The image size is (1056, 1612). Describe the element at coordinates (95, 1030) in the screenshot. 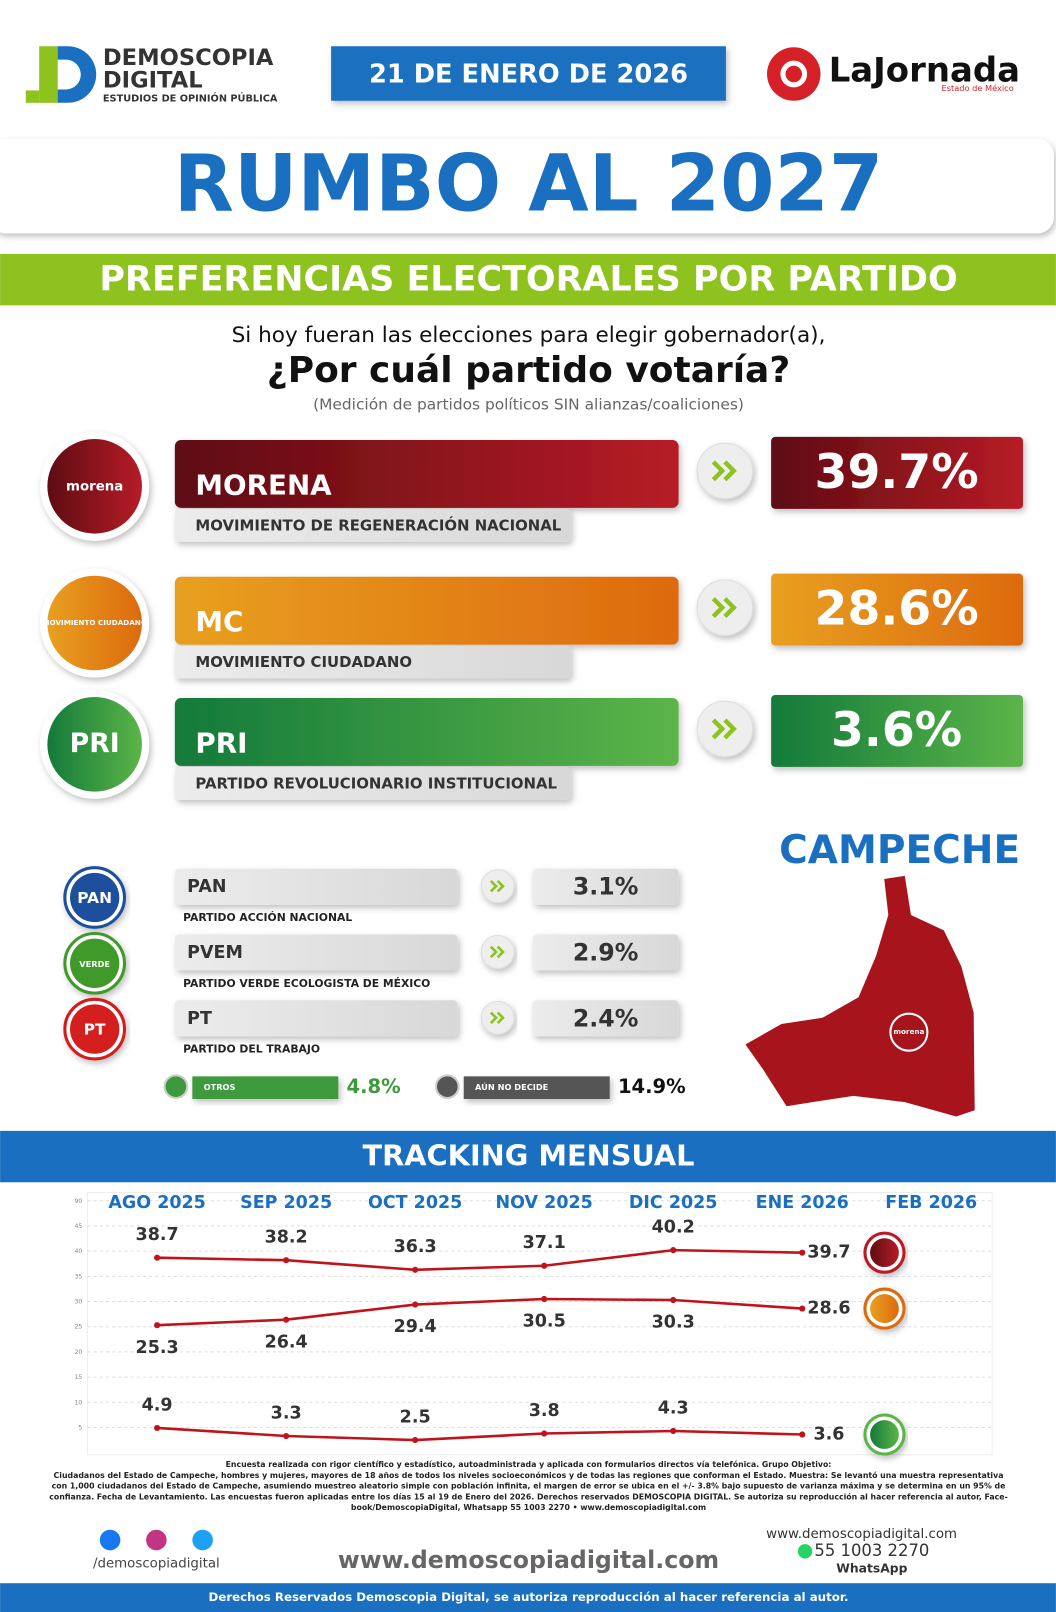

I see `party-logo-text: PT` at that location.